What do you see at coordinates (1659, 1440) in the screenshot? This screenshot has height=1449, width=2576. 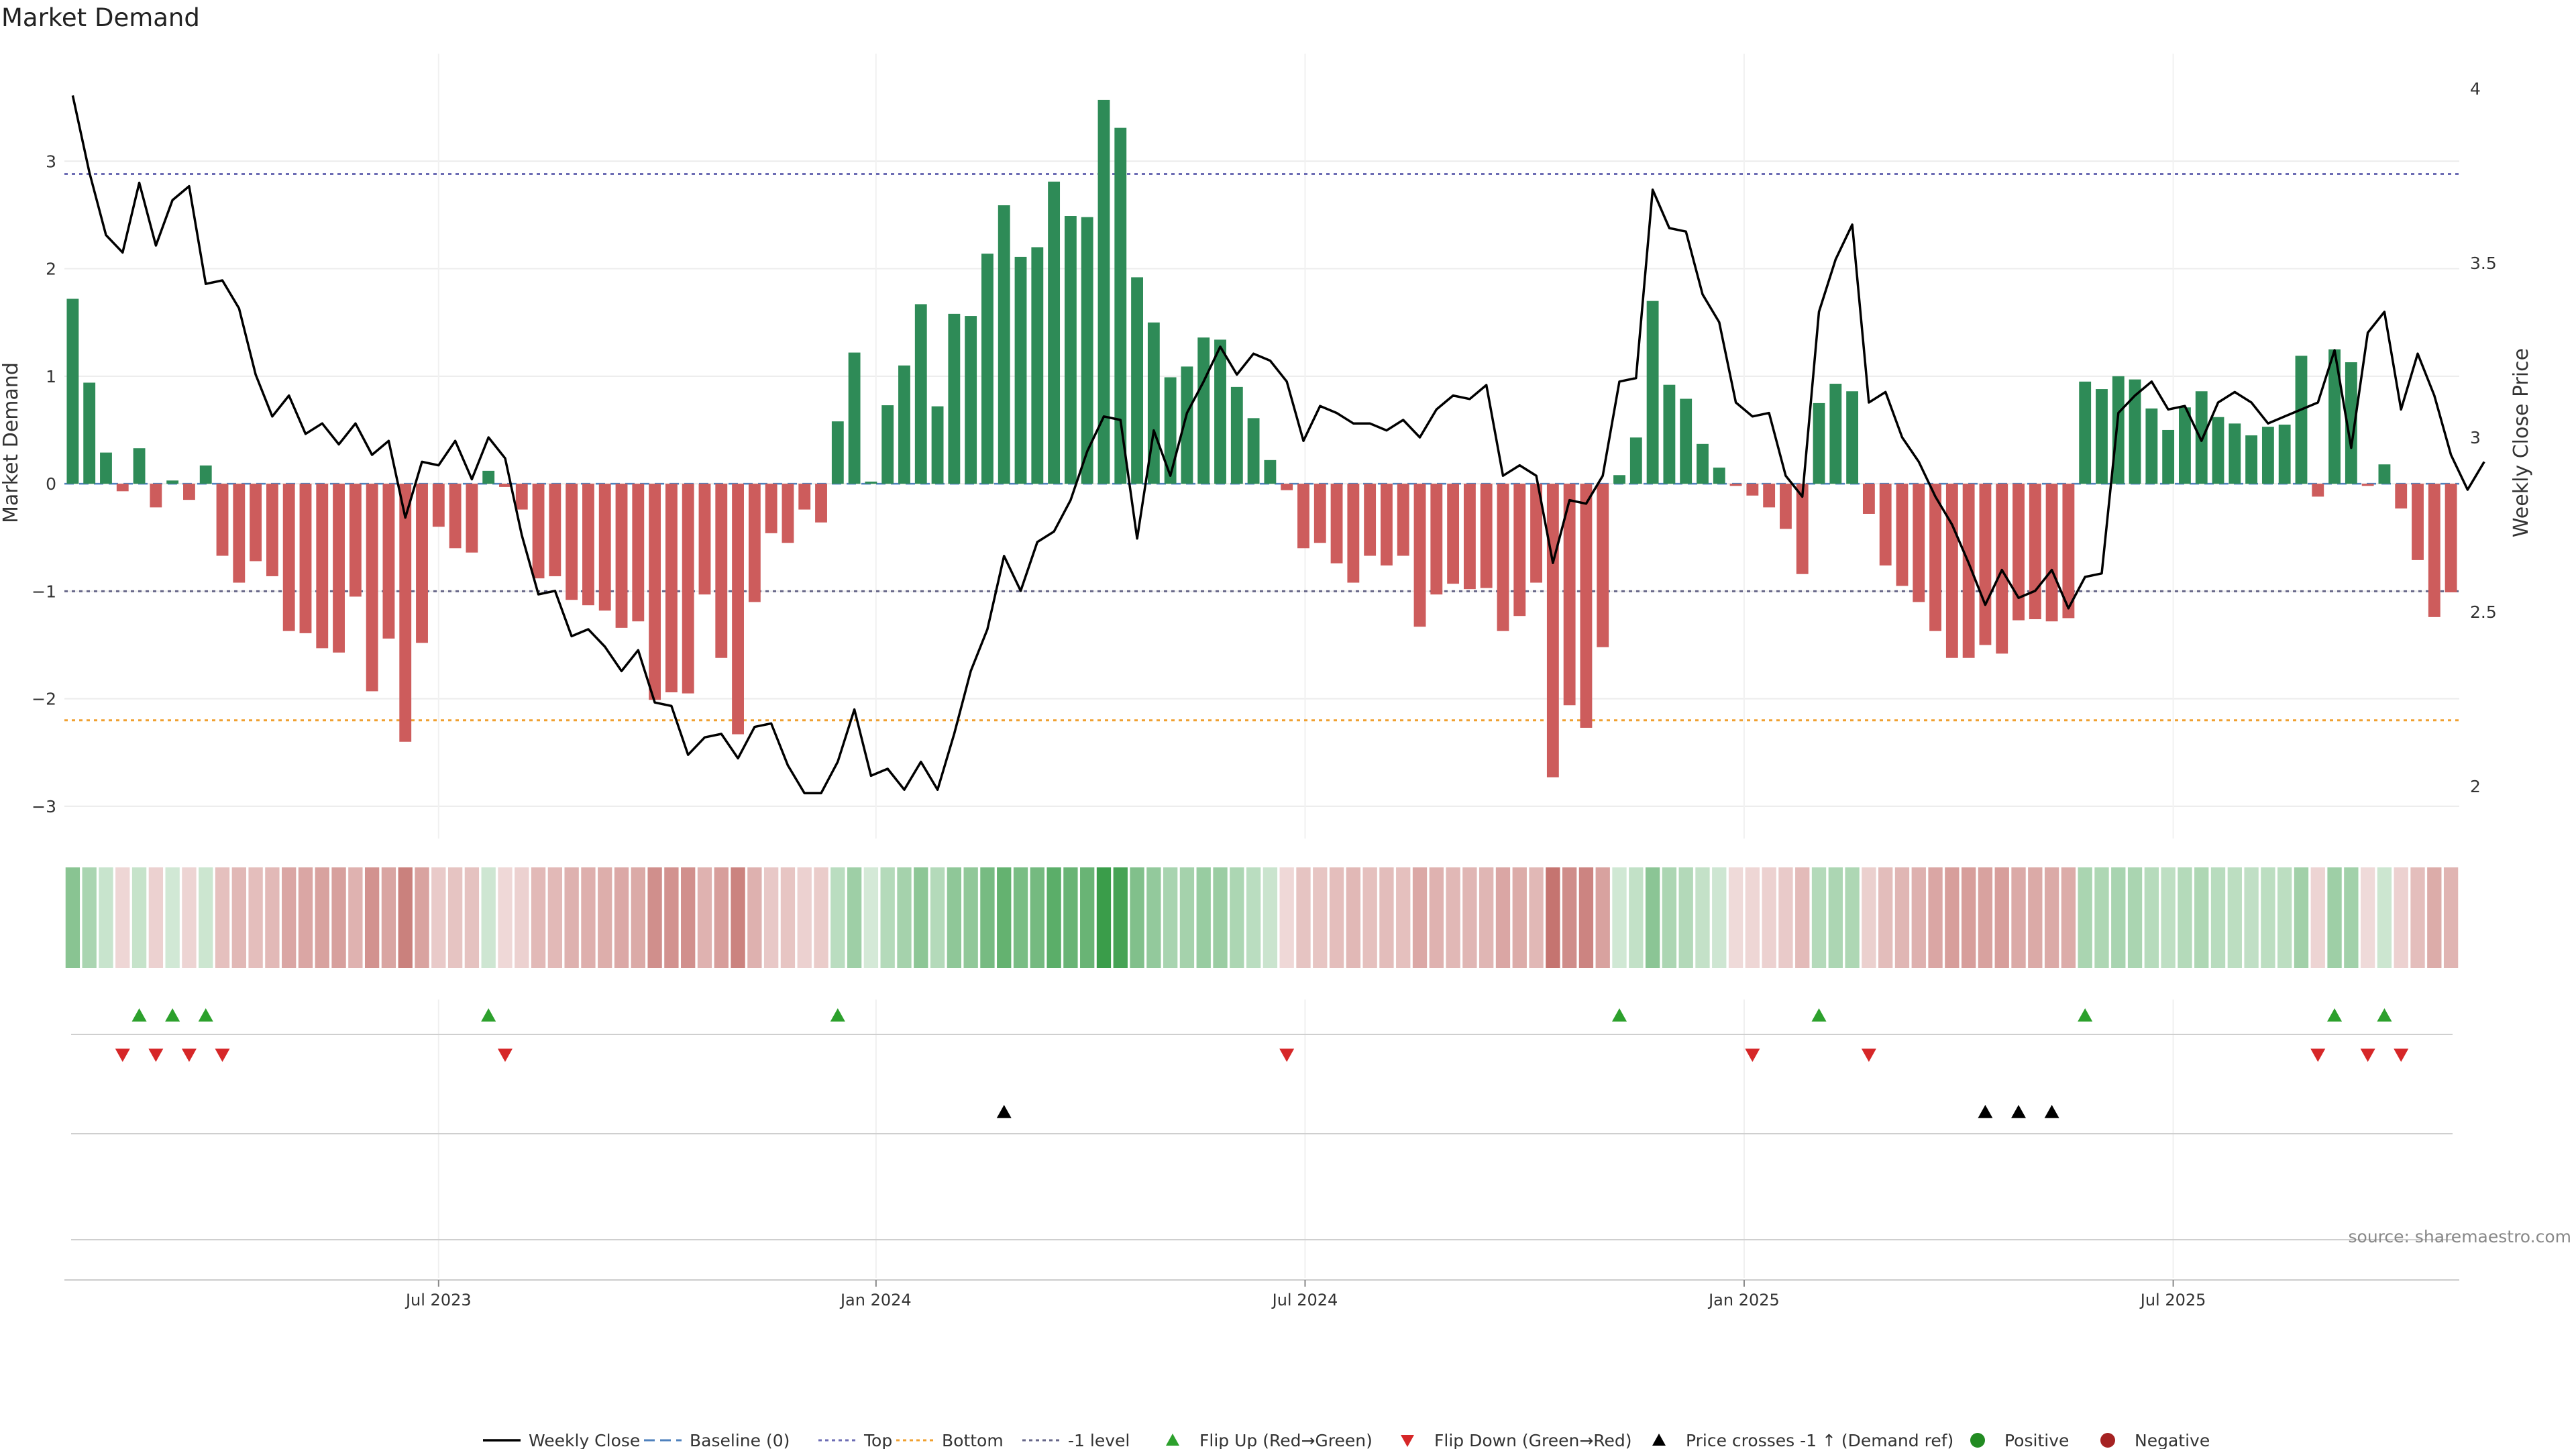 I see `legend-swatch` at bounding box center [1659, 1440].